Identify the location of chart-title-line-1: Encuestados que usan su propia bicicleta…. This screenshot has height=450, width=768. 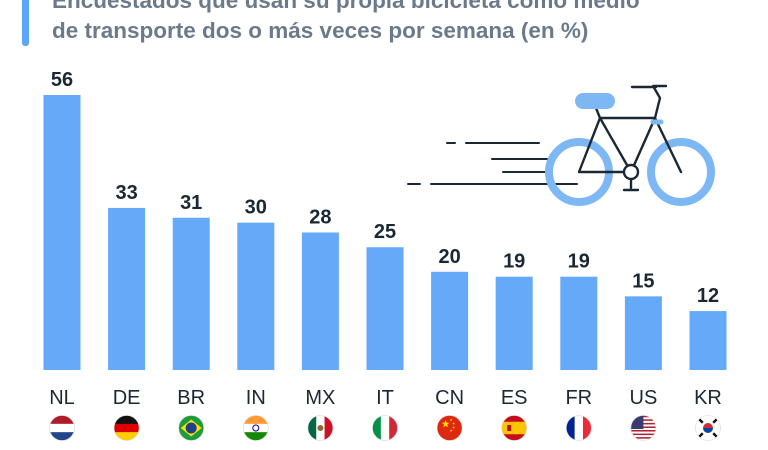
(346, 6).